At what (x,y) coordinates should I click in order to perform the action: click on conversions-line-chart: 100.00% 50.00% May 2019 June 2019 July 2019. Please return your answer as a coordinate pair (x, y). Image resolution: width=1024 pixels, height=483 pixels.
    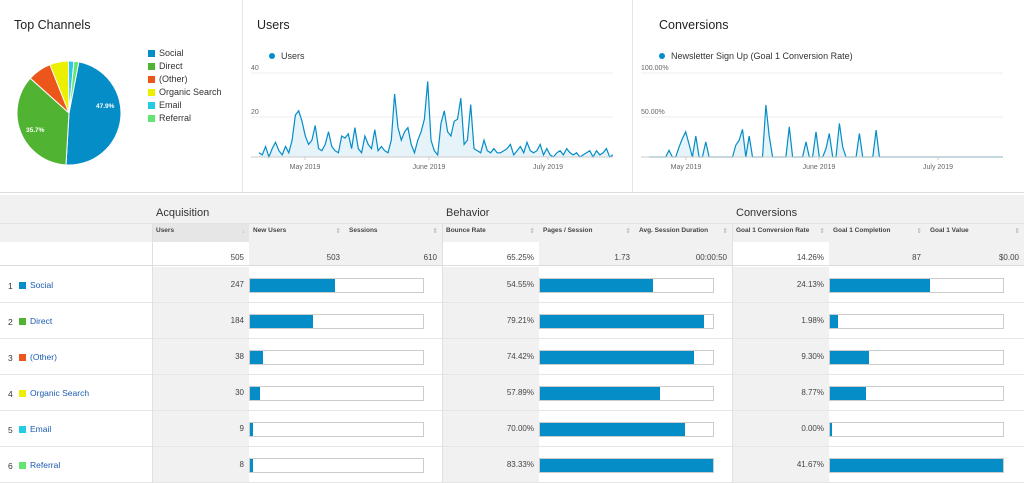
    Looking at the image, I should click on (822, 118).